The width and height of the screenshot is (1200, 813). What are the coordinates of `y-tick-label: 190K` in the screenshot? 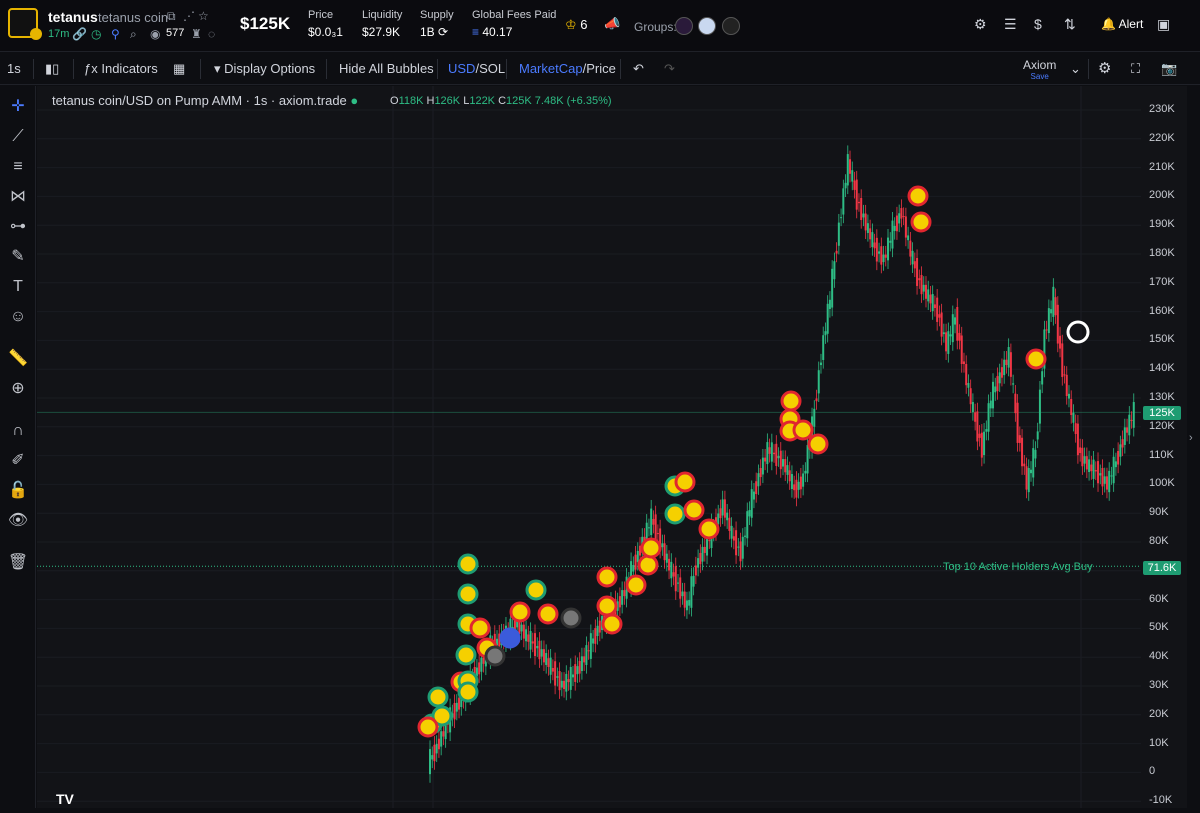 It's located at (1162, 224).